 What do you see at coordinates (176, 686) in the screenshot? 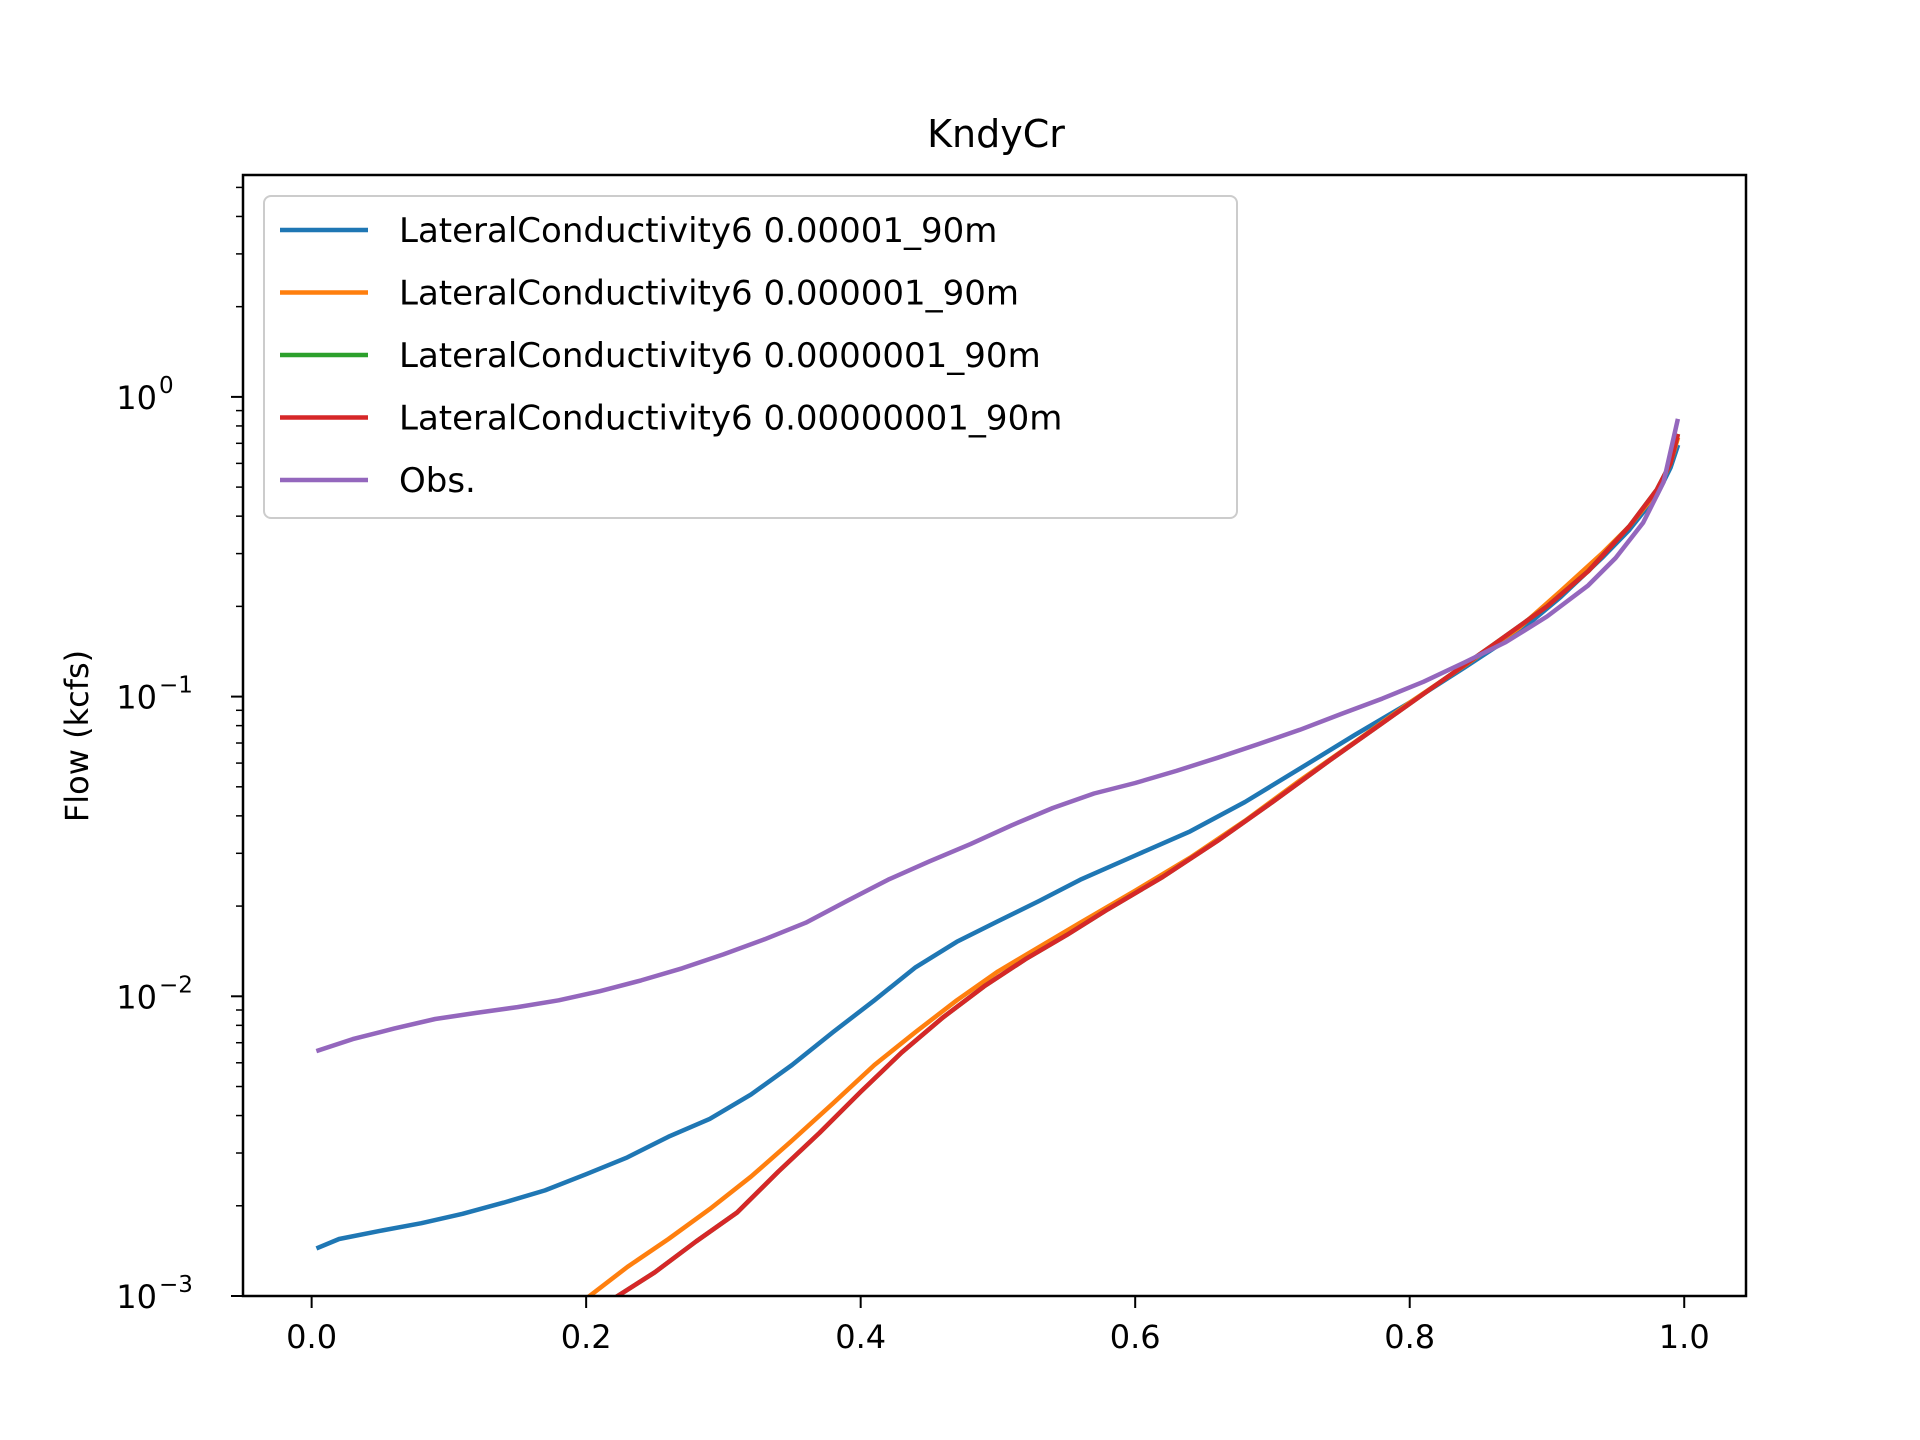
I see `y-tick-exponent: −1` at bounding box center [176, 686].